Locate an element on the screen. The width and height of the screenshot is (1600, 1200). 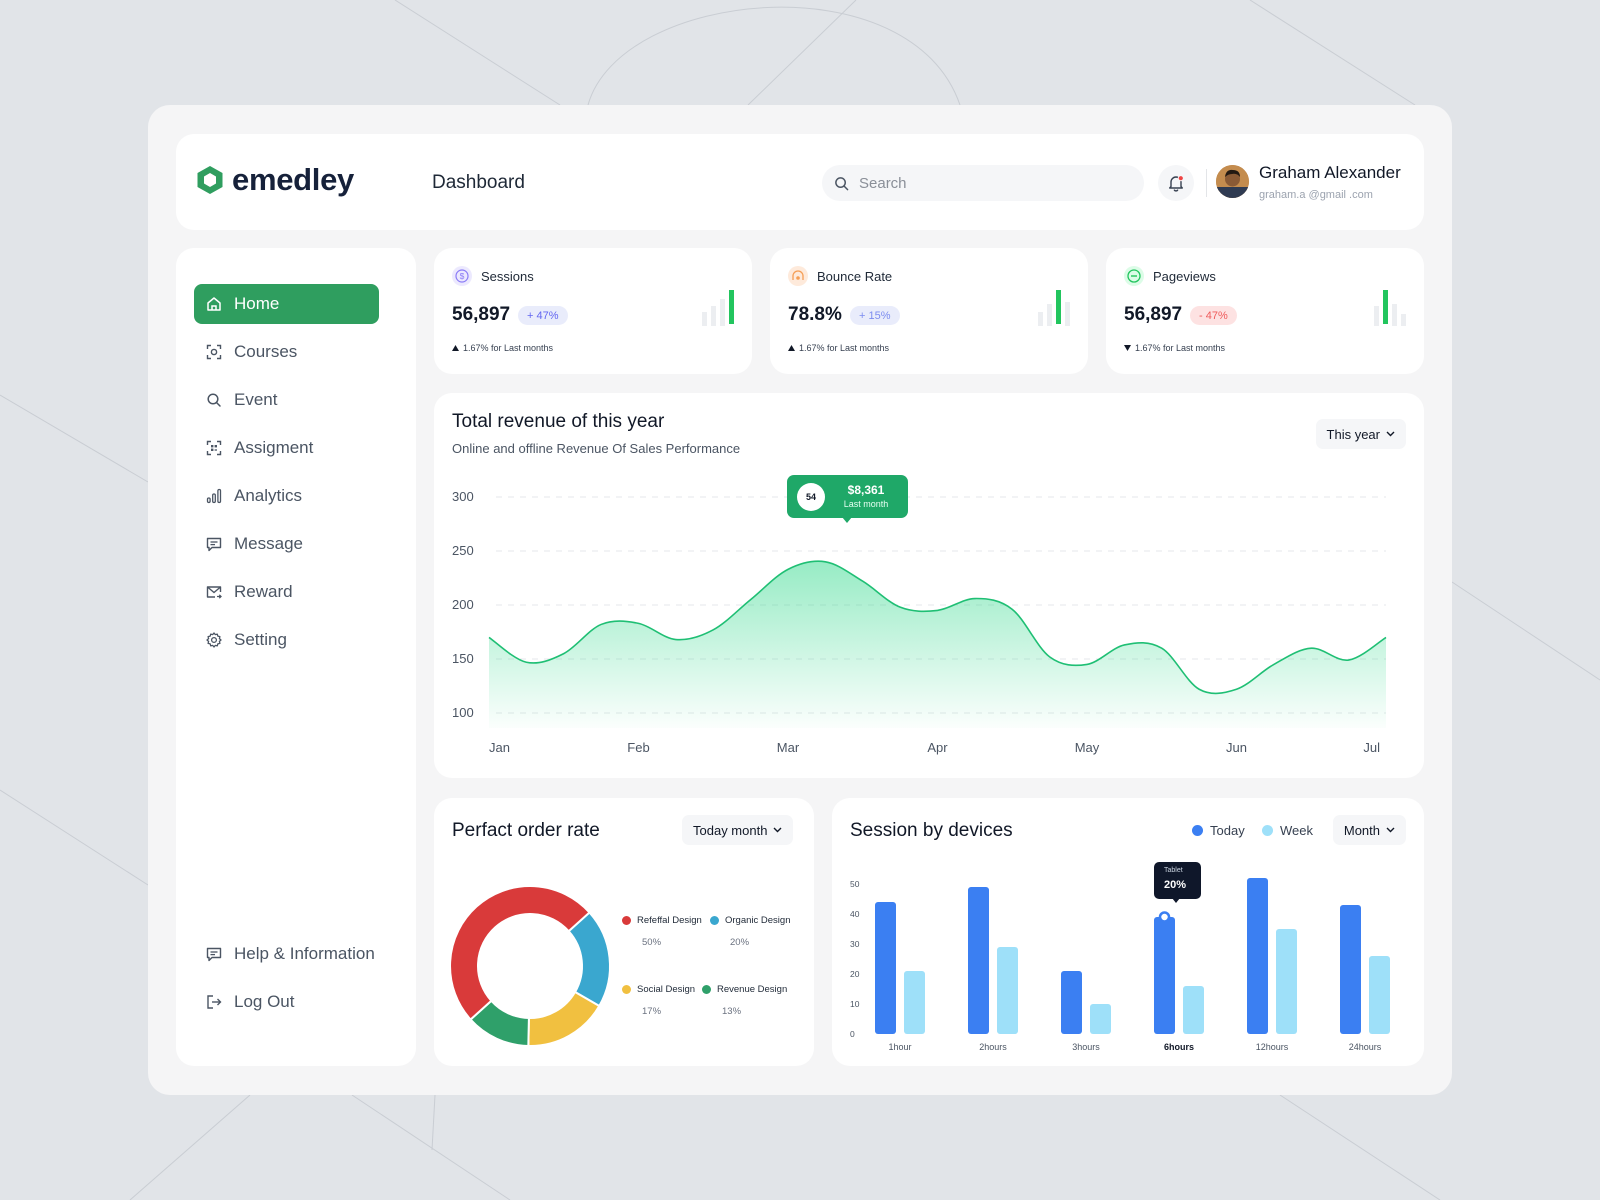
triangle-down-icon is located at coordinates (1127, 348).